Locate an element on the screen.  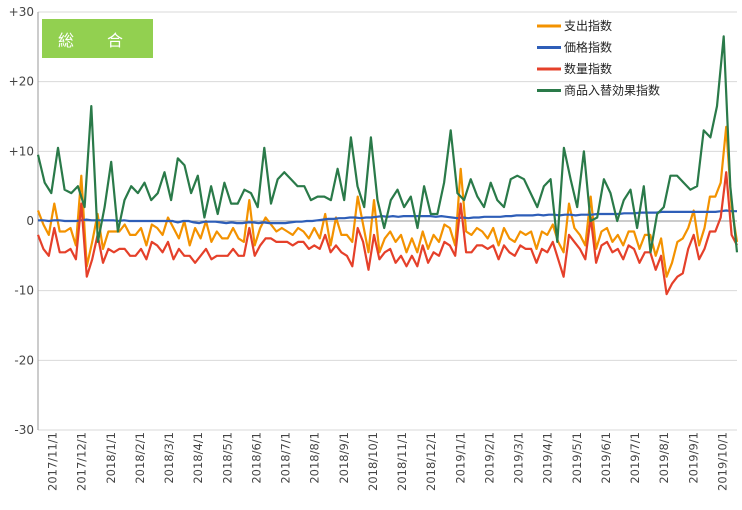
x-tick-label: 2018/7/1 is located at coordinates (286, 458).